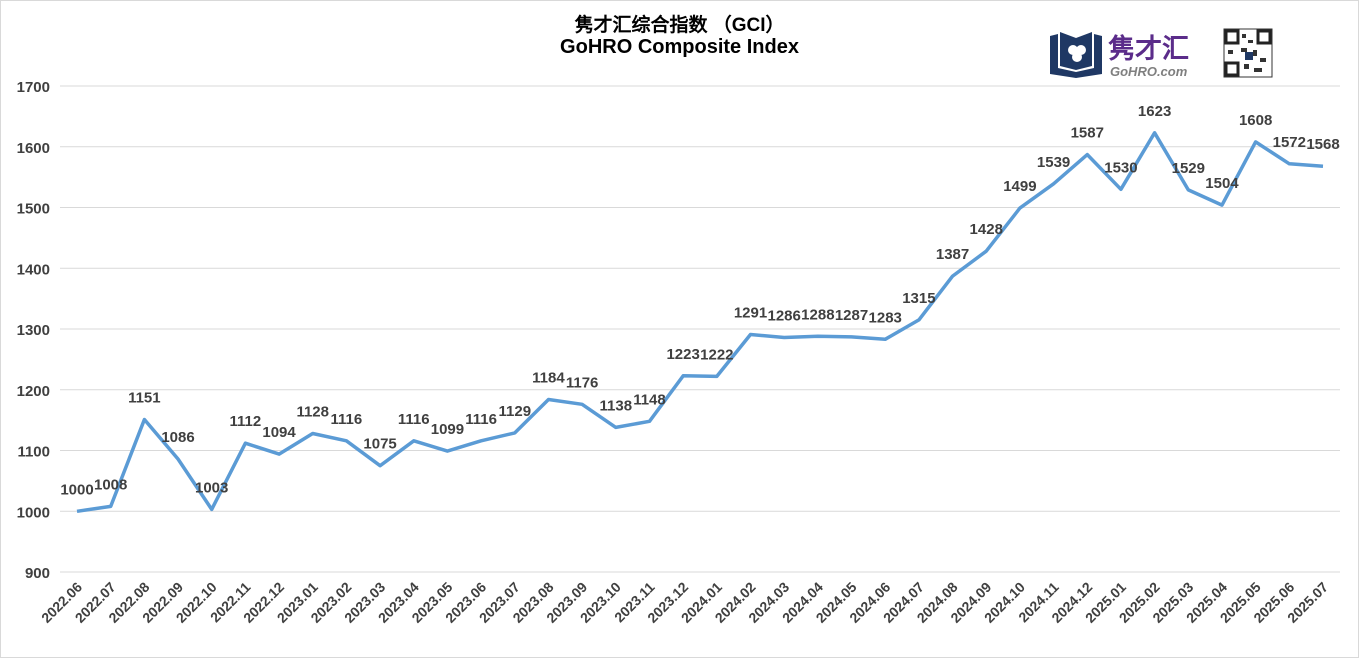  What do you see at coordinates (33, 87) in the screenshot?
I see `y-tick-label: 1700` at bounding box center [33, 87].